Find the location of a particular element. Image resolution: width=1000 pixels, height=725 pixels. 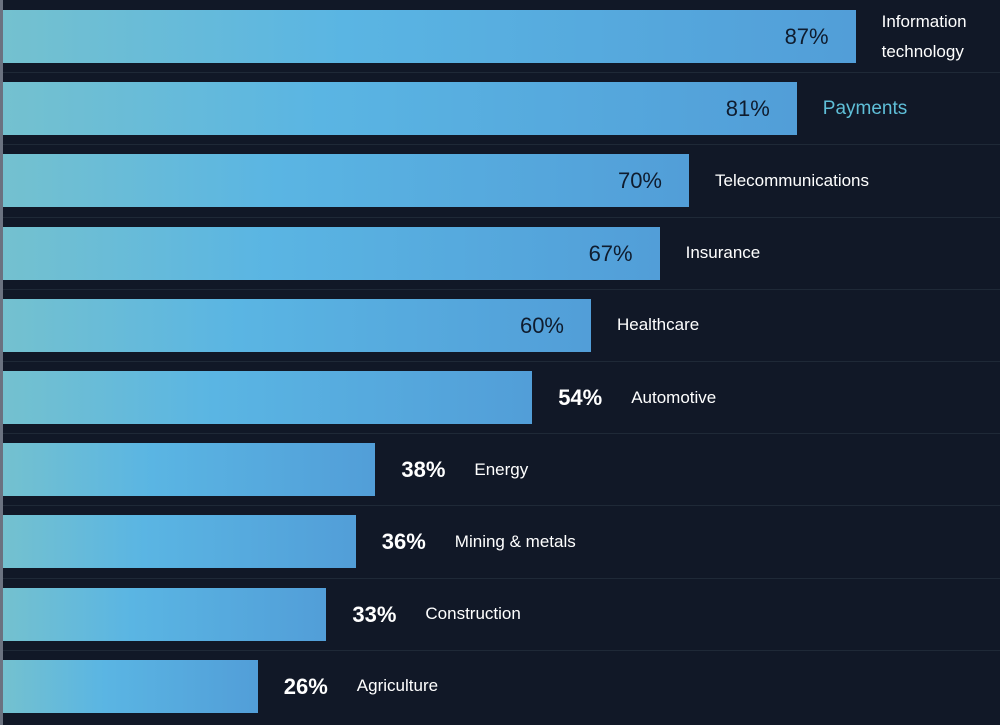

category-label: Information technology is located at coordinates (924, 36).